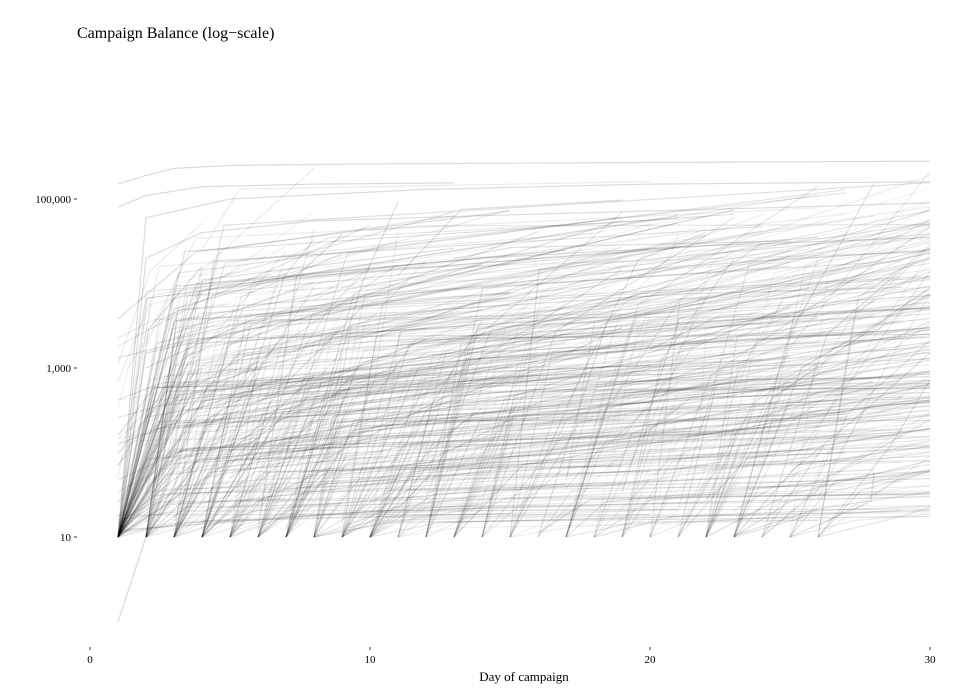  What do you see at coordinates (90, 660) in the screenshot?
I see `x-tick-label: 0` at bounding box center [90, 660].